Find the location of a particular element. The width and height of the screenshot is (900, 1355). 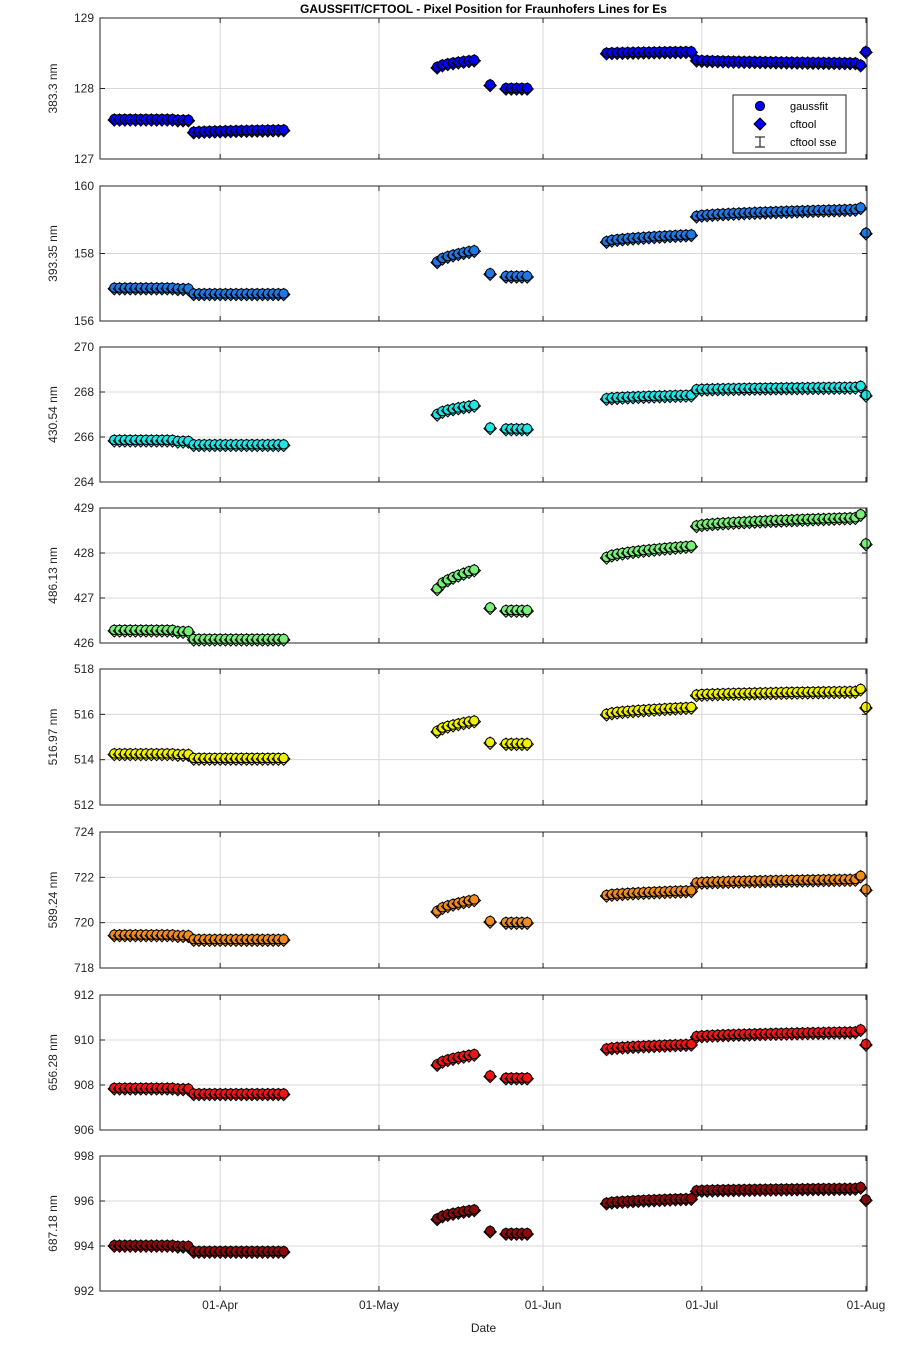

y-tick-label: 158 is located at coordinates (84, 254).